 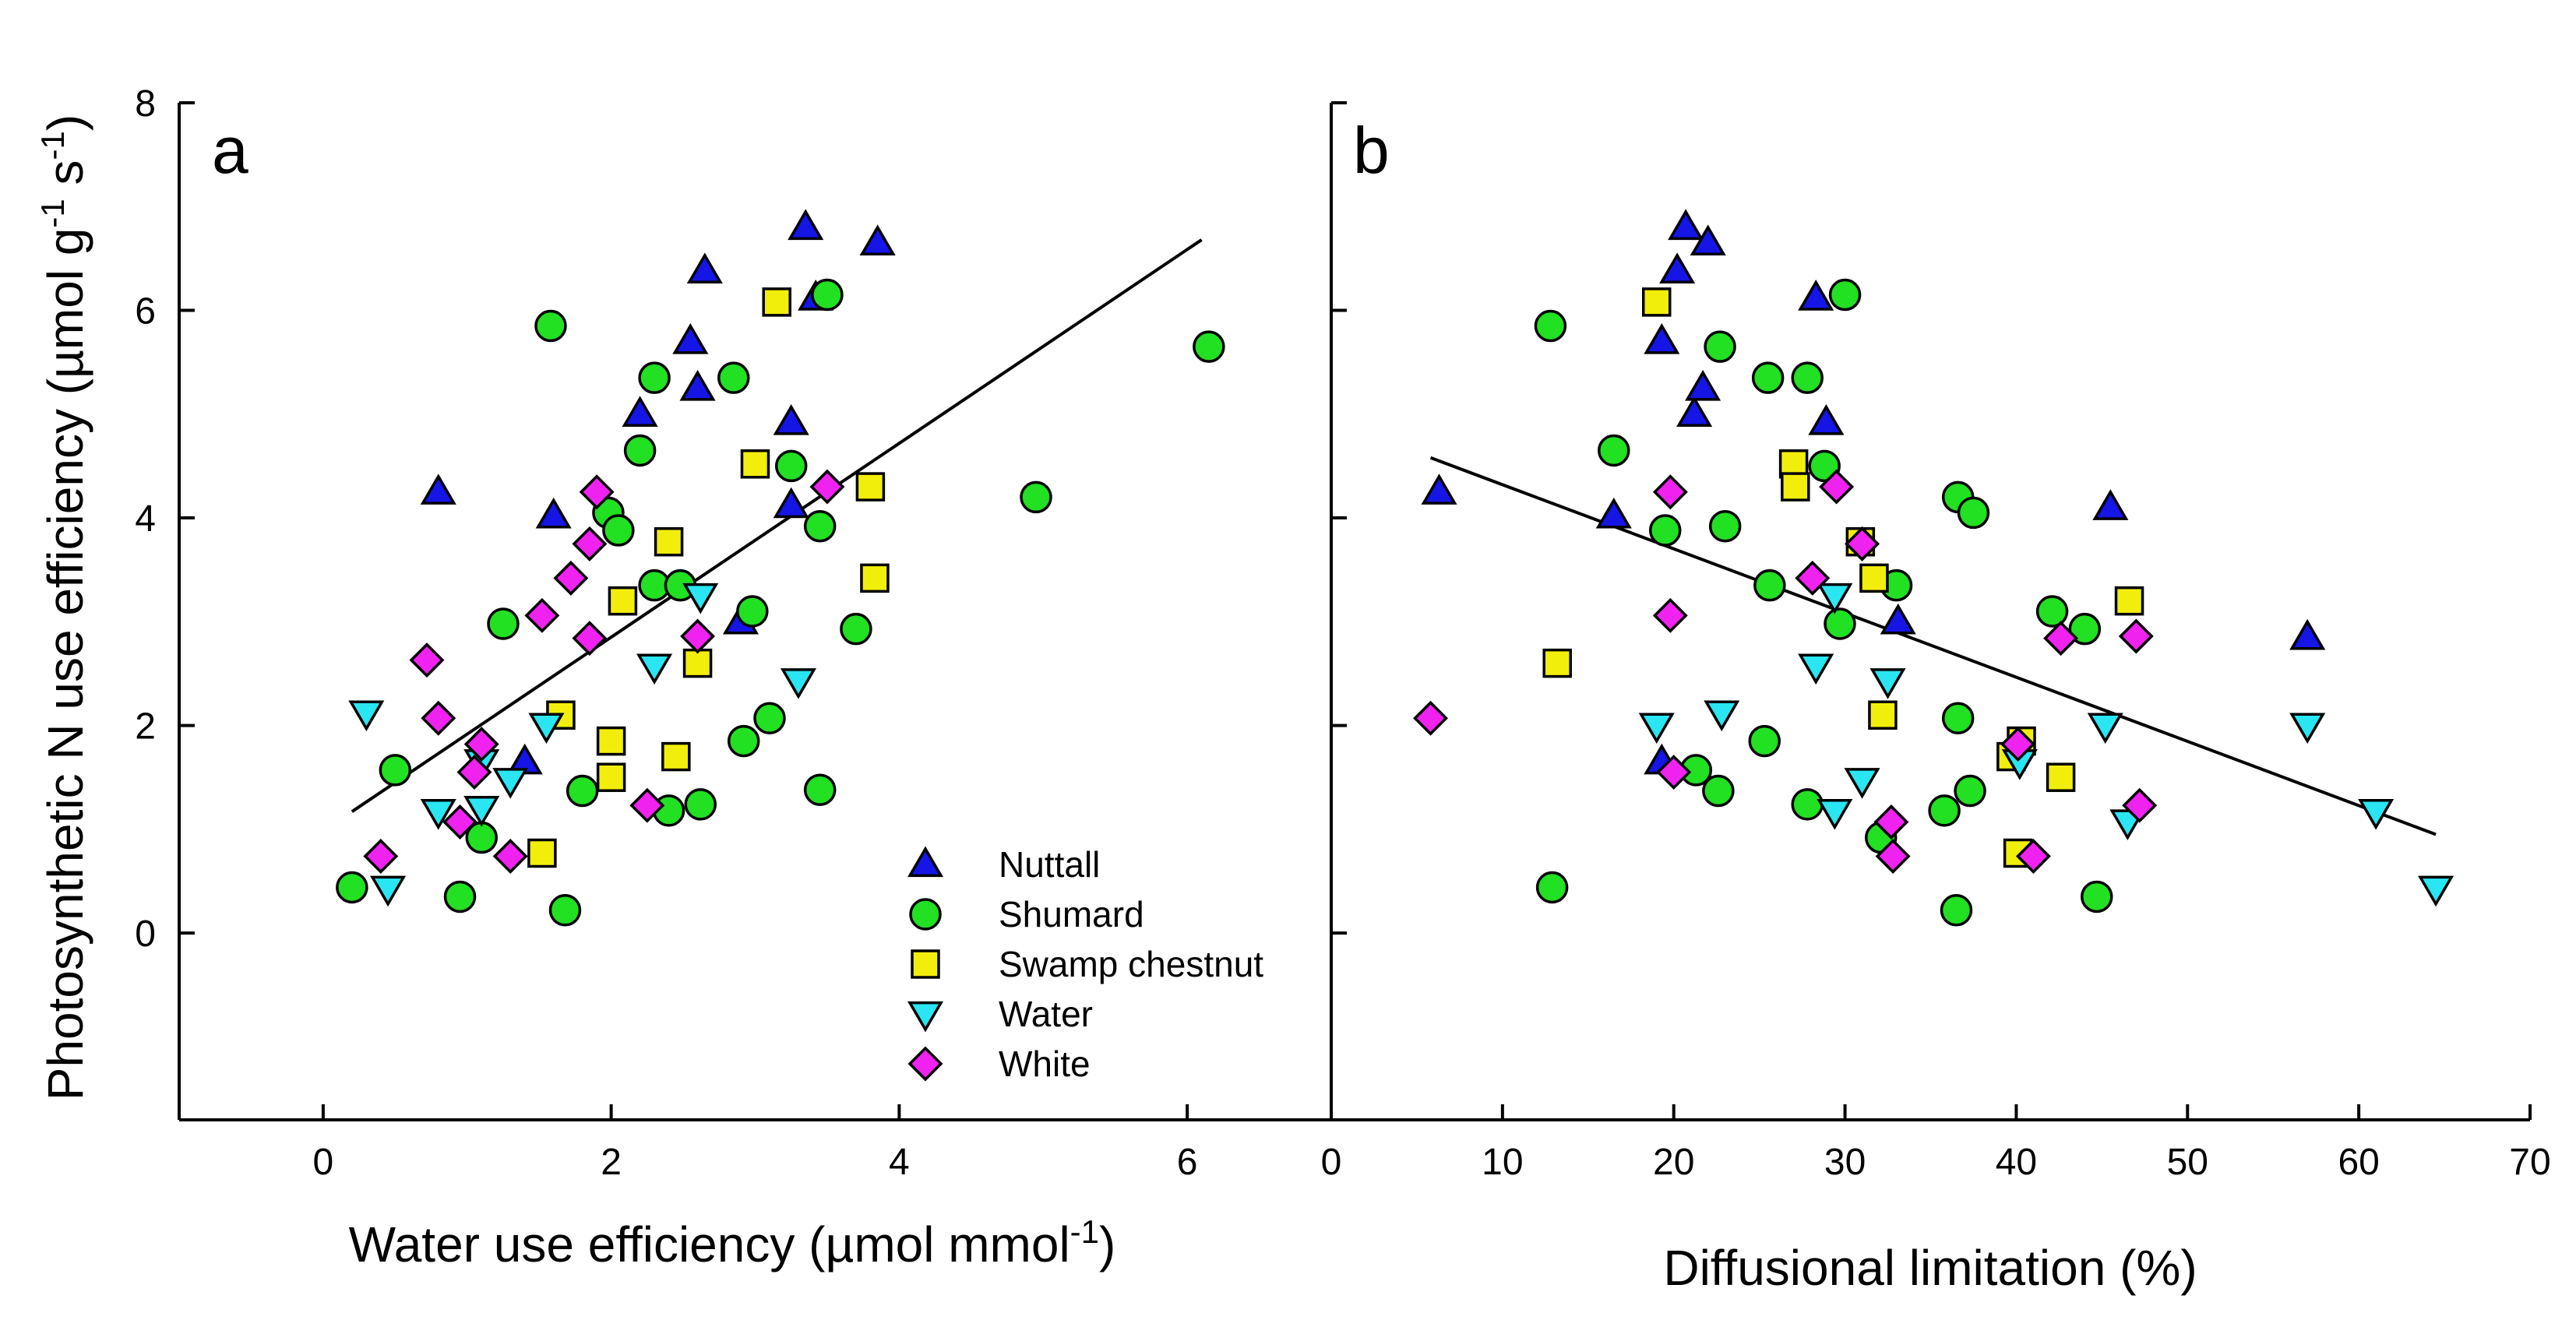 I want to click on legend: Nuttall Shumard Swamp chestnut Water White, so click(x=1085, y=964).